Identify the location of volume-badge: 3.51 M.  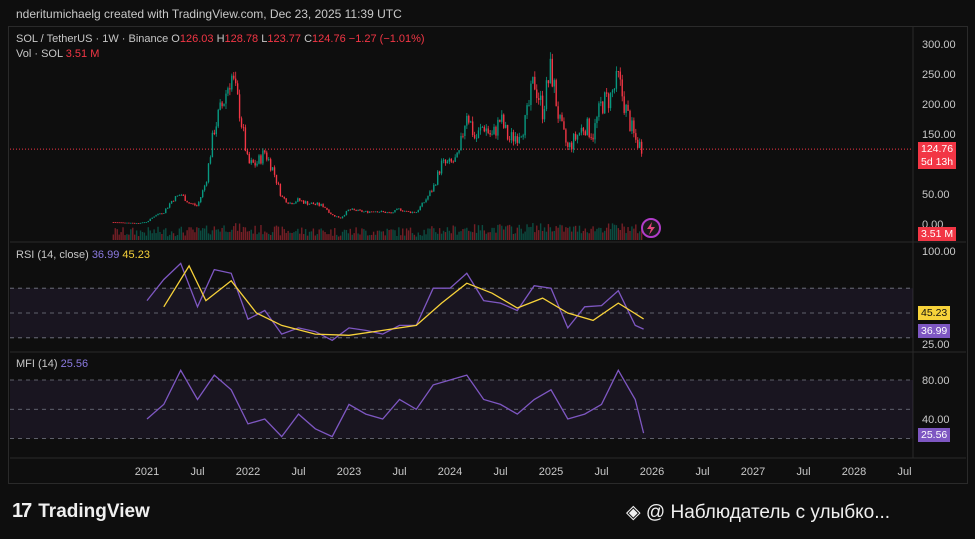
(937, 234).